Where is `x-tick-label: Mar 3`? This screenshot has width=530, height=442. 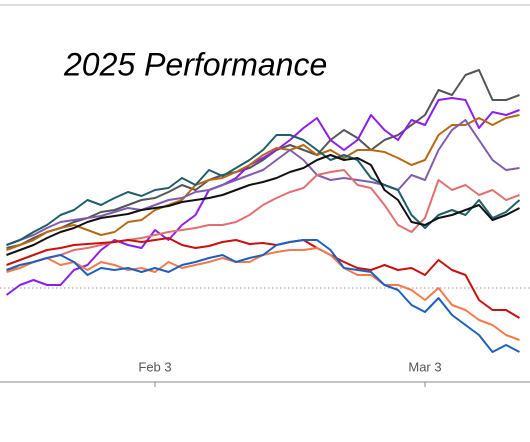 x-tick-label: Mar 3 is located at coordinates (424, 366).